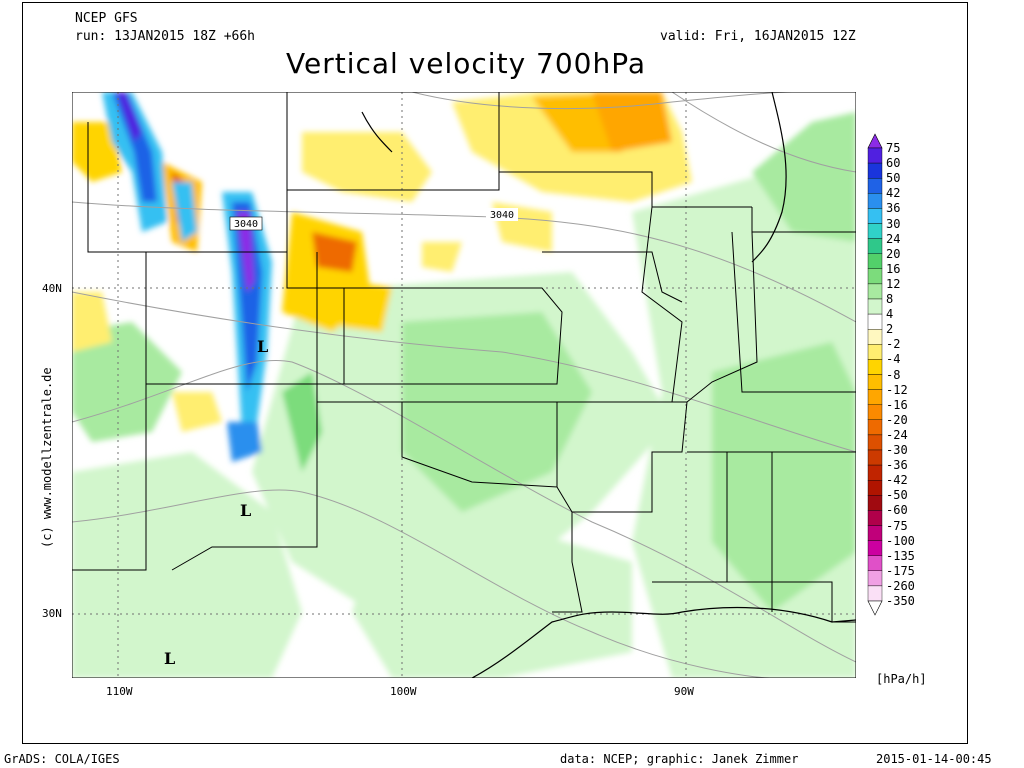 This screenshot has width=1024, height=768. Describe the element at coordinates (893, 374) in the screenshot. I see `legend-level-label: -8` at that location.